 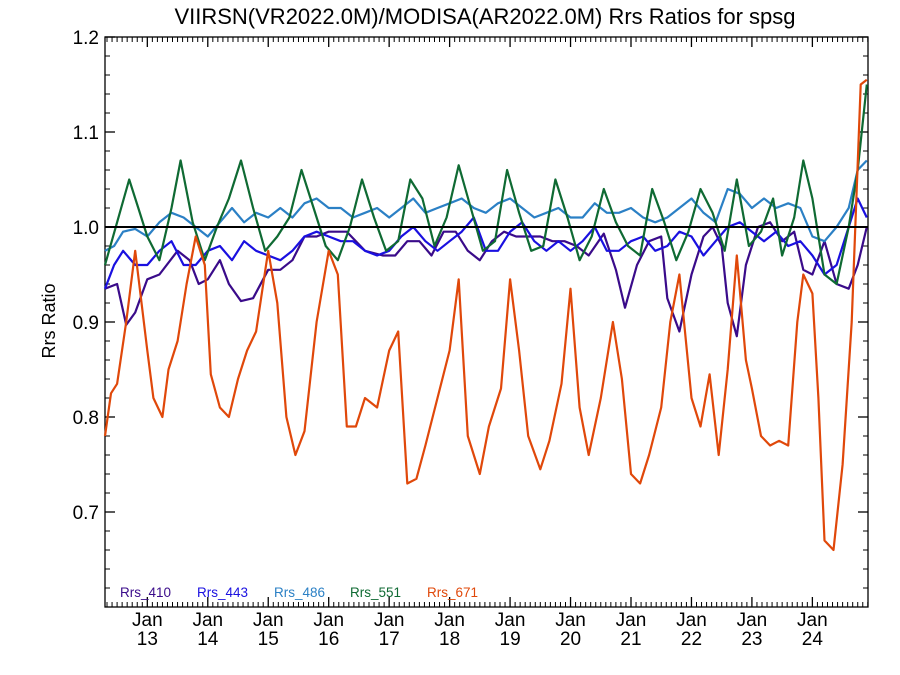 What do you see at coordinates (86, 228) in the screenshot?
I see `y-tick-label: 1.0` at bounding box center [86, 228].